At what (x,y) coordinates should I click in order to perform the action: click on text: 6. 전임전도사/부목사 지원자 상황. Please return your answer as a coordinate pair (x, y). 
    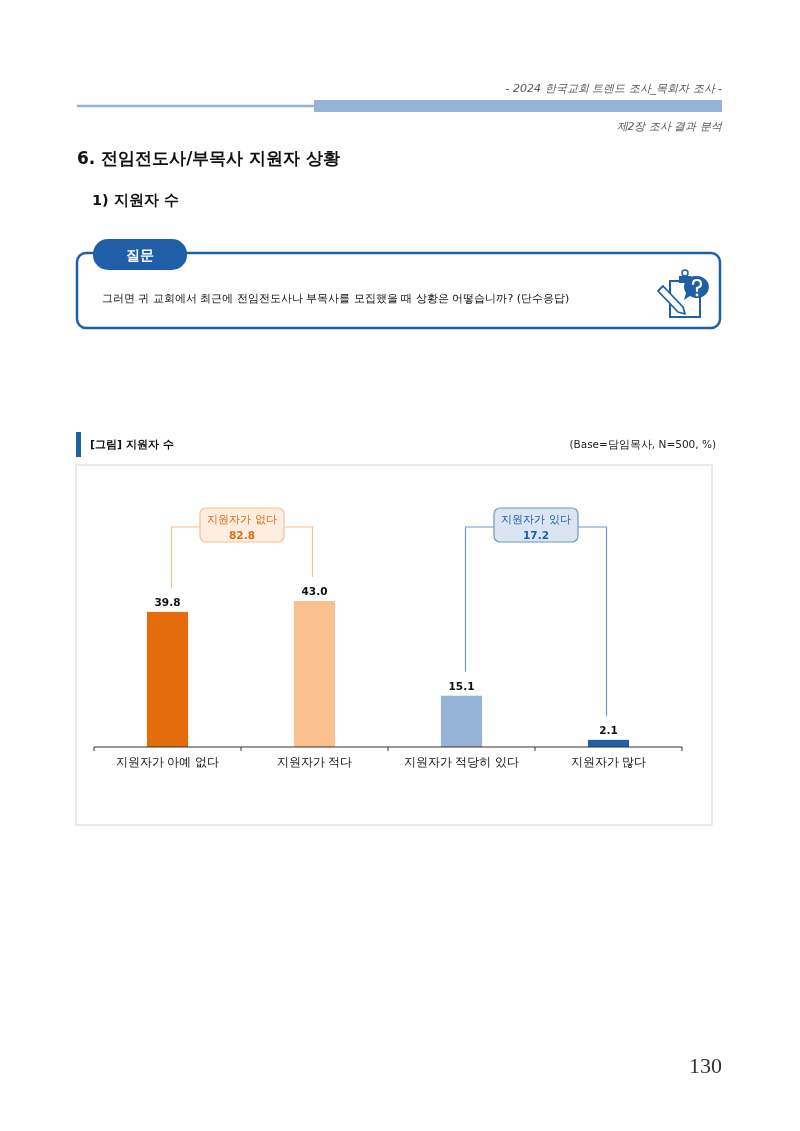
    Looking at the image, I should click on (209, 158).